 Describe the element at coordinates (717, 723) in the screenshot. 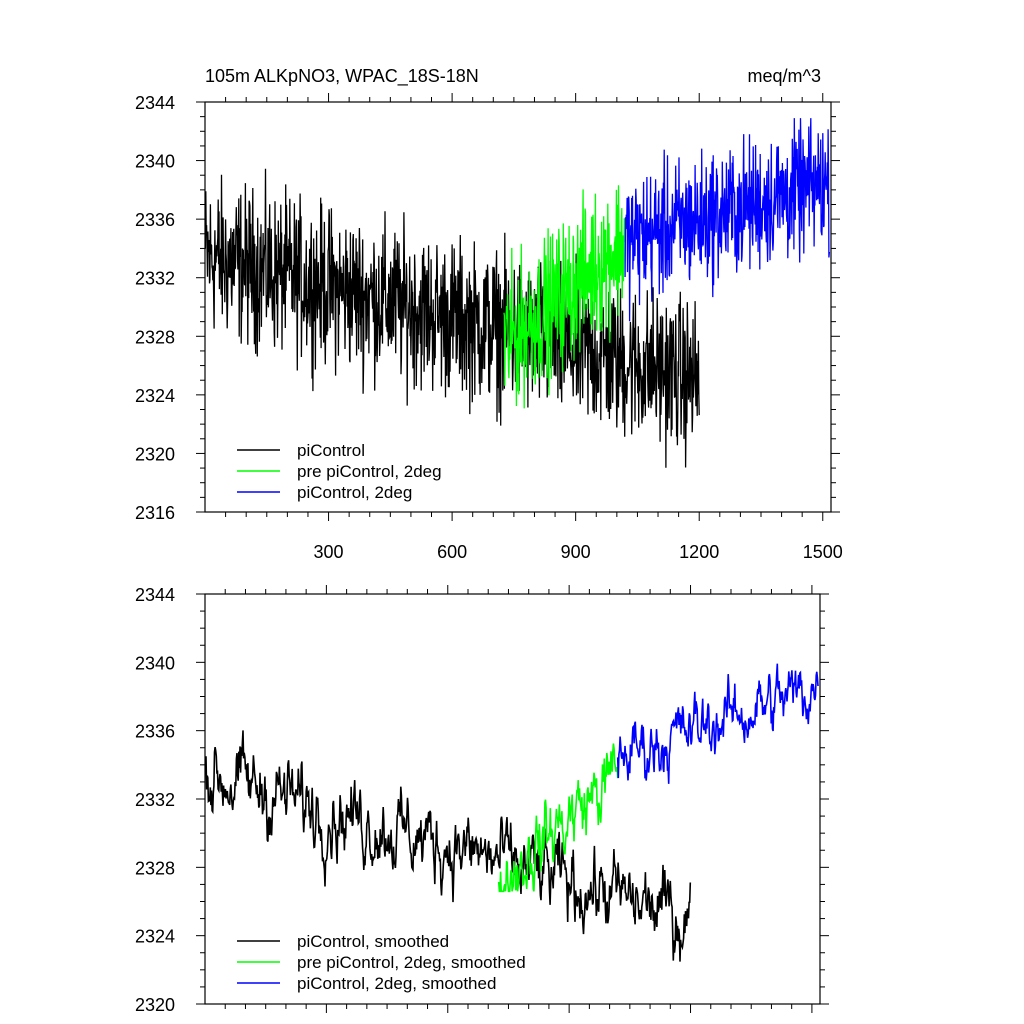

I see `series-line-picontrol-2deg-smoothed` at that location.